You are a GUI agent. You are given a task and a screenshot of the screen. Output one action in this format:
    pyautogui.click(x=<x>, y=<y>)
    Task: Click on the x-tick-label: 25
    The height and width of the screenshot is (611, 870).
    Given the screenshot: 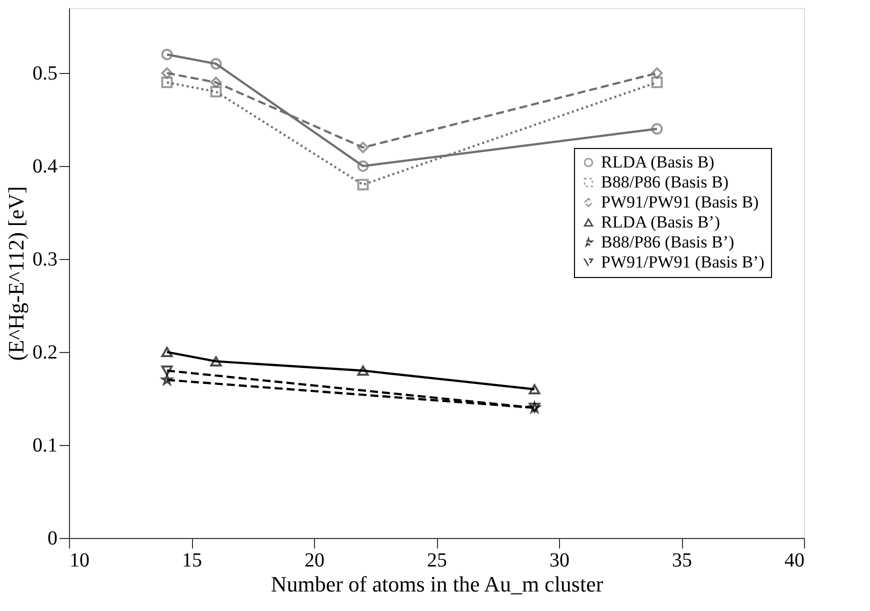 What is the action you would take?
    pyautogui.click(x=437, y=561)
    